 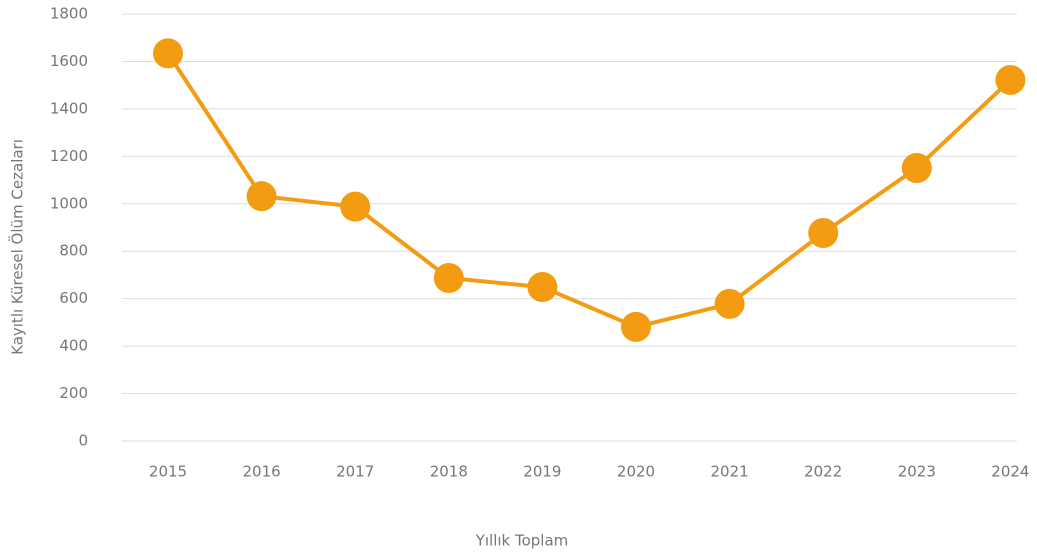 I want to click on x-tick-label: 2019, so click(x=542, y=472).